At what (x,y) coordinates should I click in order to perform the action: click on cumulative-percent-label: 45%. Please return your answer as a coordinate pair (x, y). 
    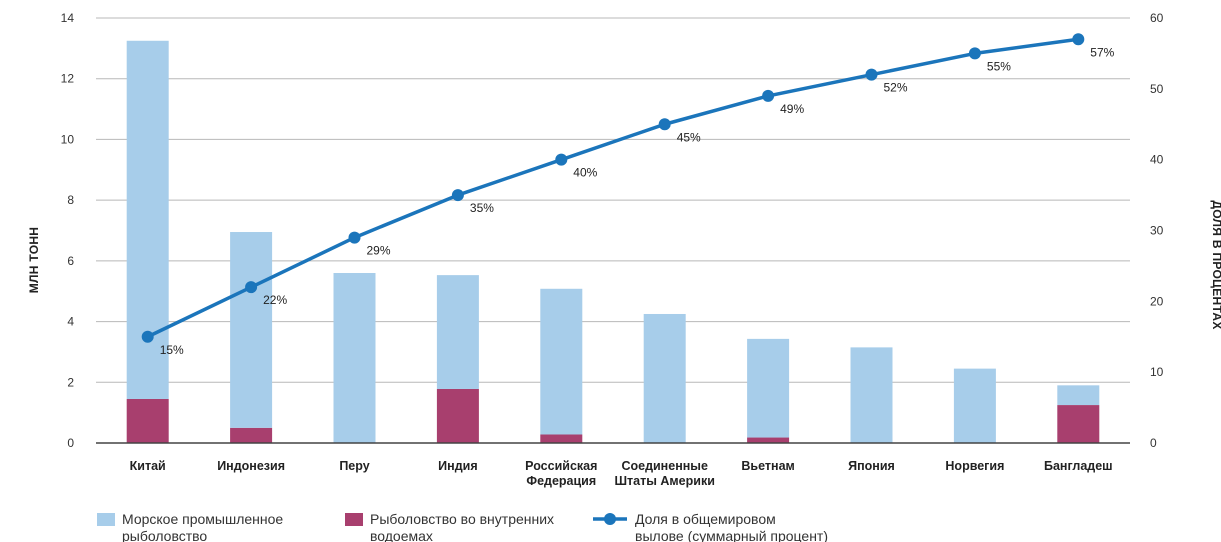
    Looking at the image, I should click on (689, 137).